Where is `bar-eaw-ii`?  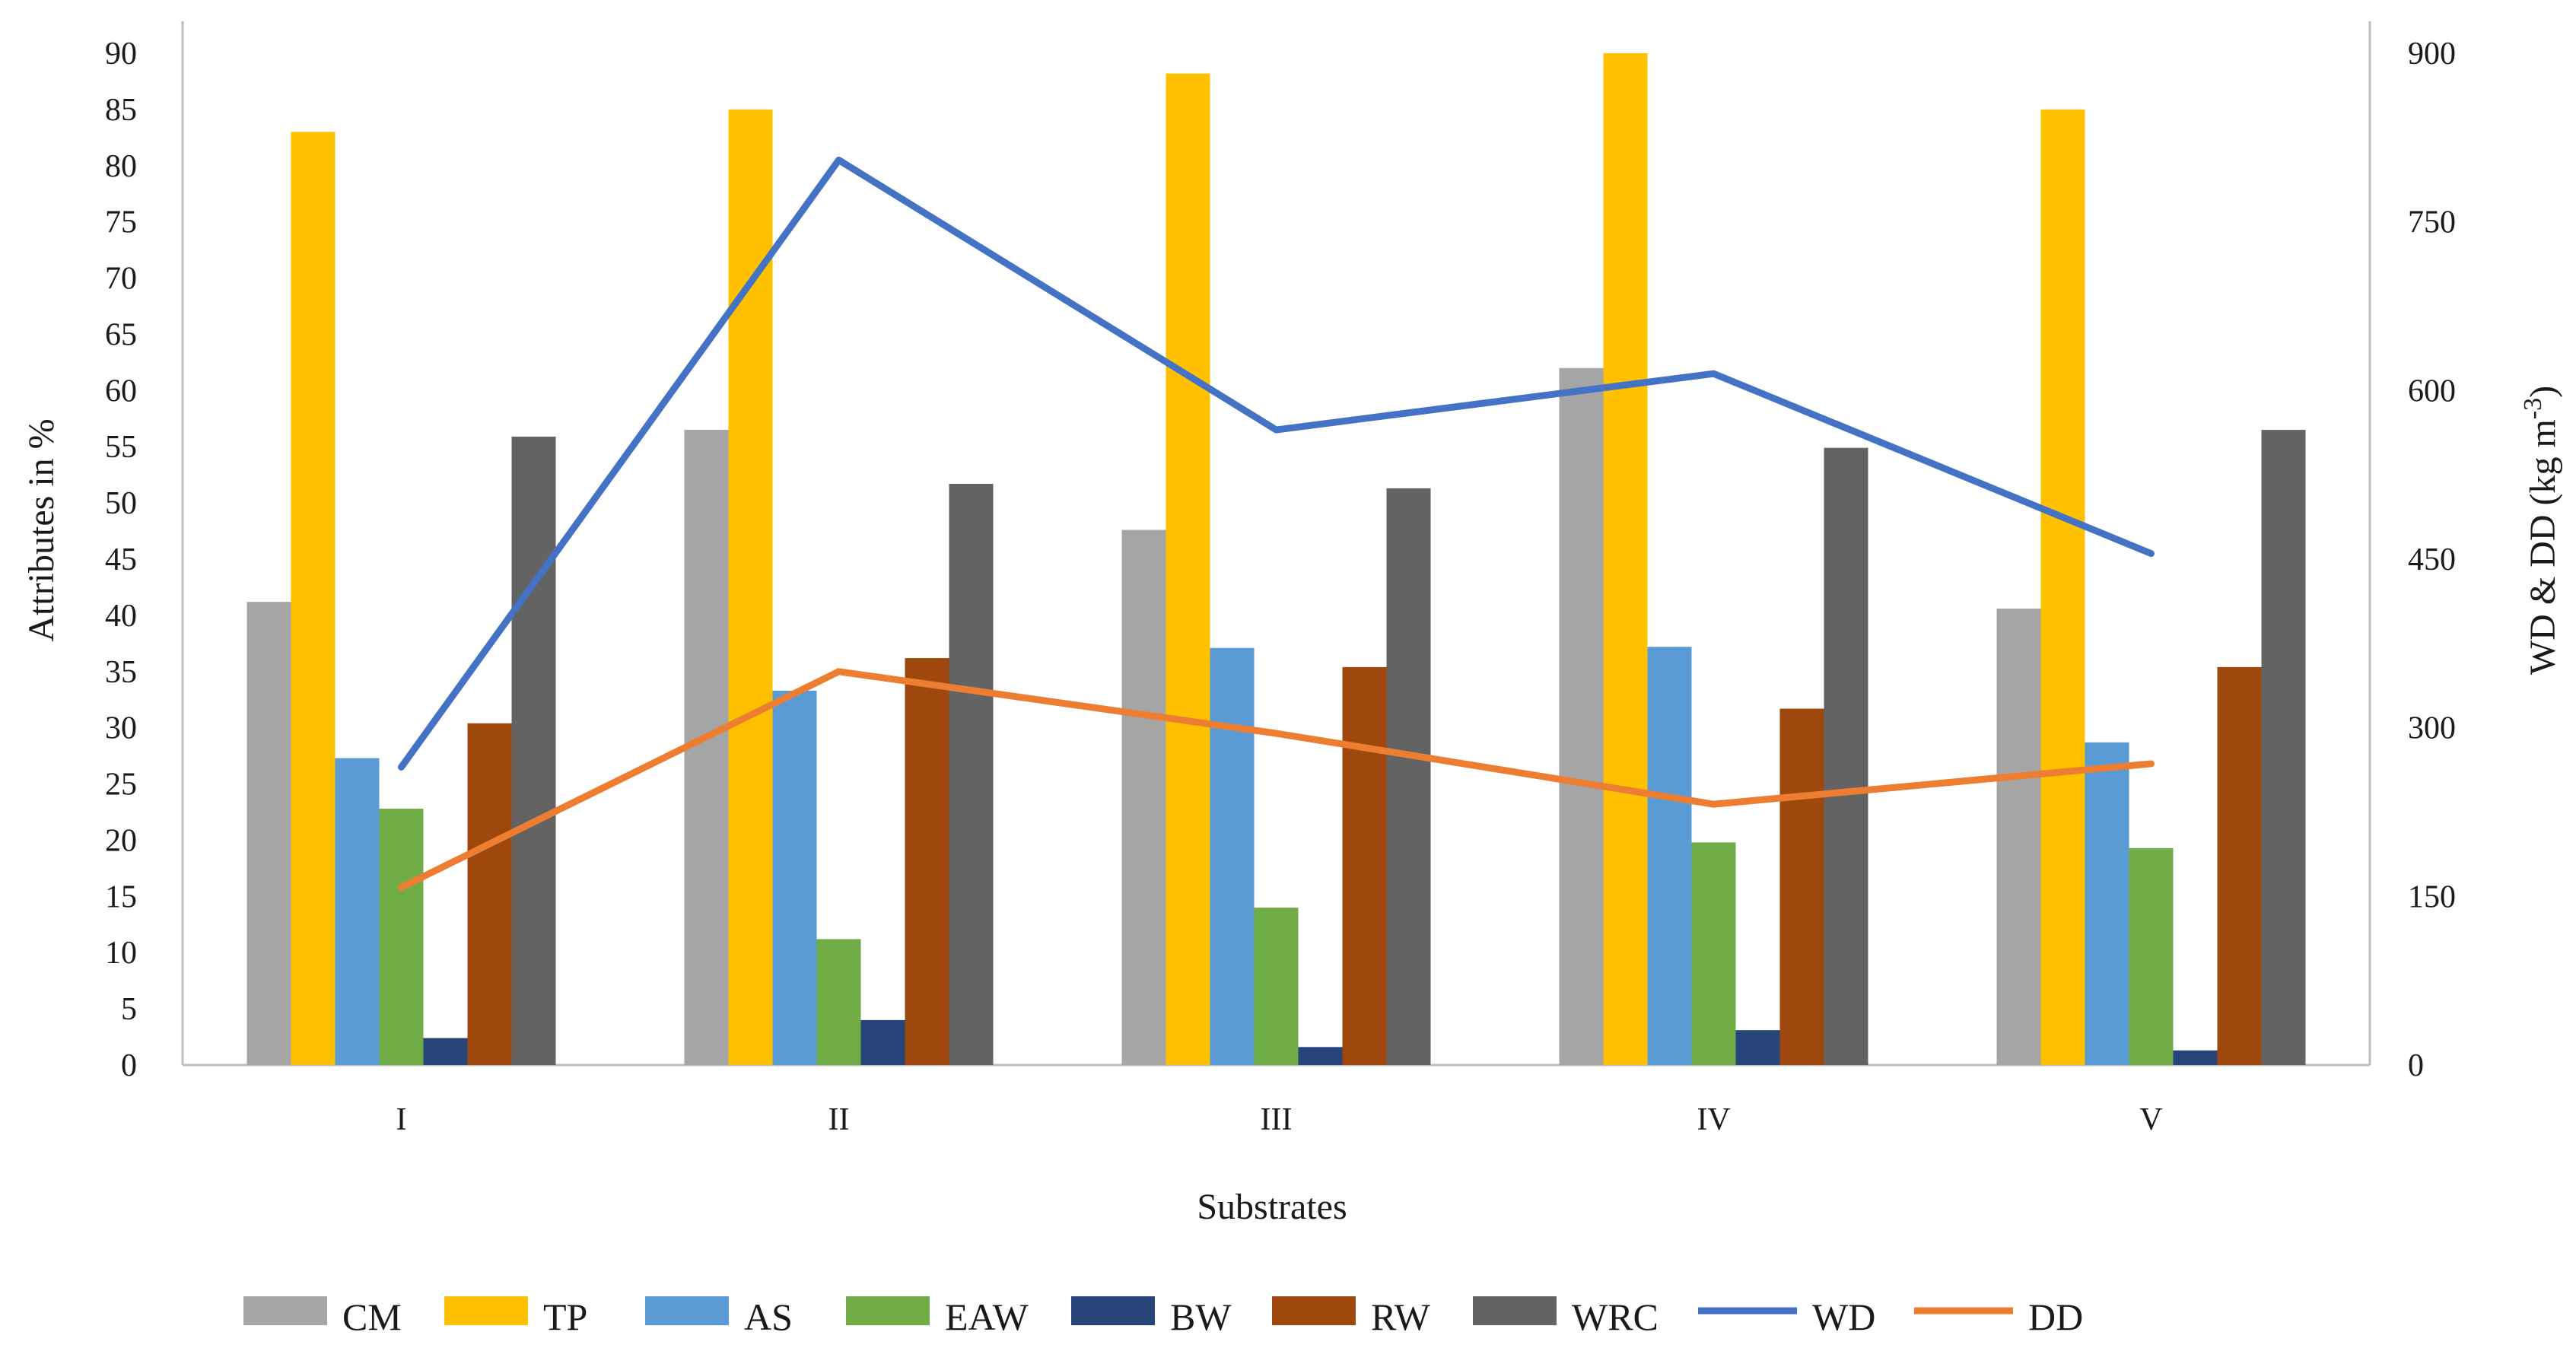 bar-eaw-ii is located at coordinates (839, 1002).